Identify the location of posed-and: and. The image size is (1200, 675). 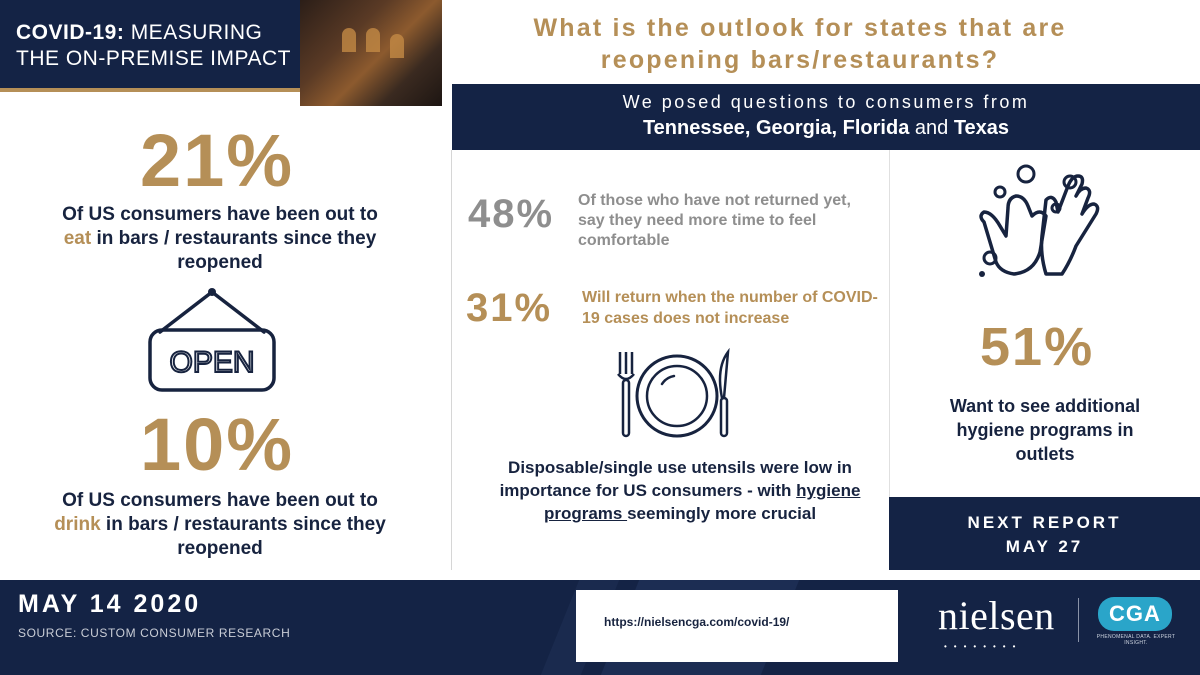
(931, 128).